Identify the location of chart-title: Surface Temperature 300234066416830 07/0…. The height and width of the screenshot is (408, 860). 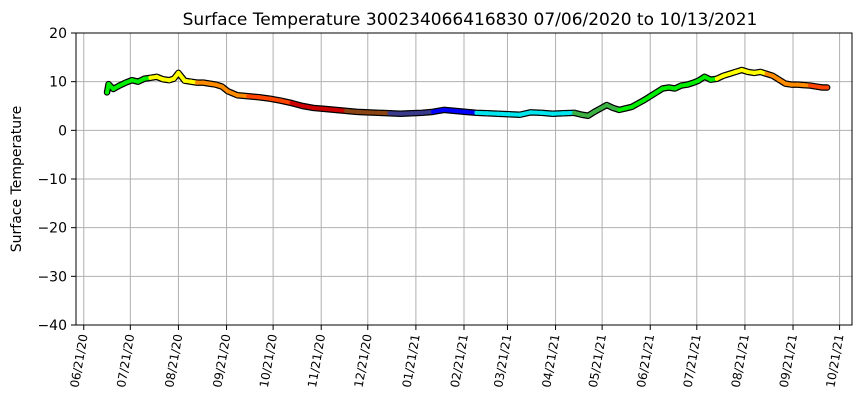
(470, 20).